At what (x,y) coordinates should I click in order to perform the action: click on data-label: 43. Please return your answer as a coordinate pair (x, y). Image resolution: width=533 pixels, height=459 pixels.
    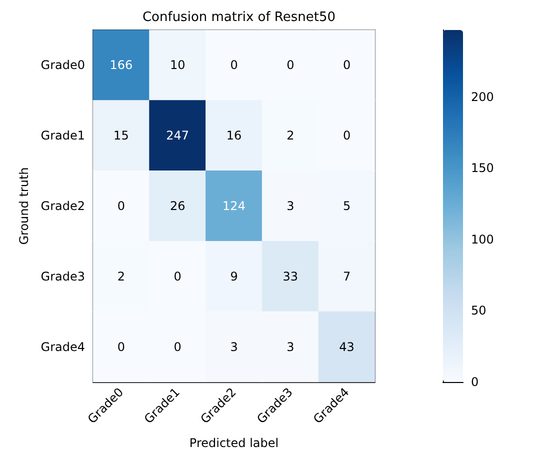
    Looking at the image, I should click on (346, 347).